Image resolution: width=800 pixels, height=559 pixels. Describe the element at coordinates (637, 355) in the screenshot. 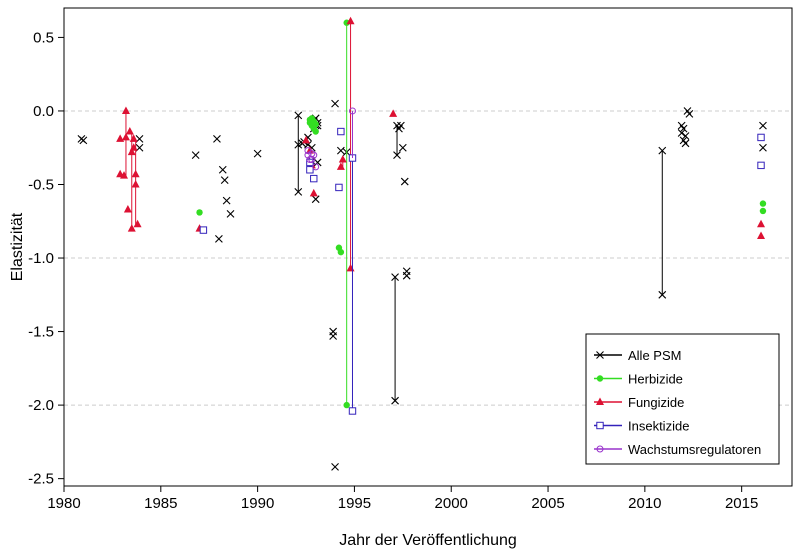

I see `legend-item: Alle PSM` at that location.